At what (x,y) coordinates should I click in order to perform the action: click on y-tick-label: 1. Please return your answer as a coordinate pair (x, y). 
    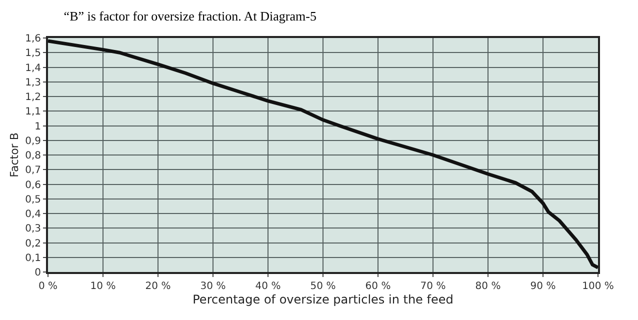
    Looking at the image, I should click on (37, 126).